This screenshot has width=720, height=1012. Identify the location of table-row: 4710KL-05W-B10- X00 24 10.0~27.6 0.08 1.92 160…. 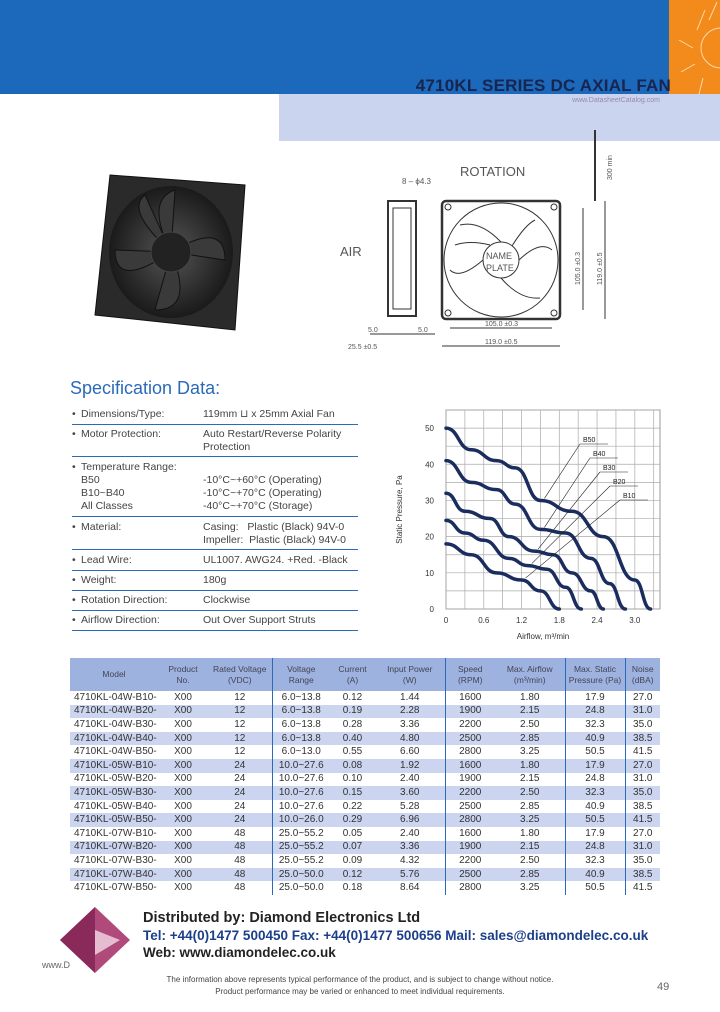
(365, 765).